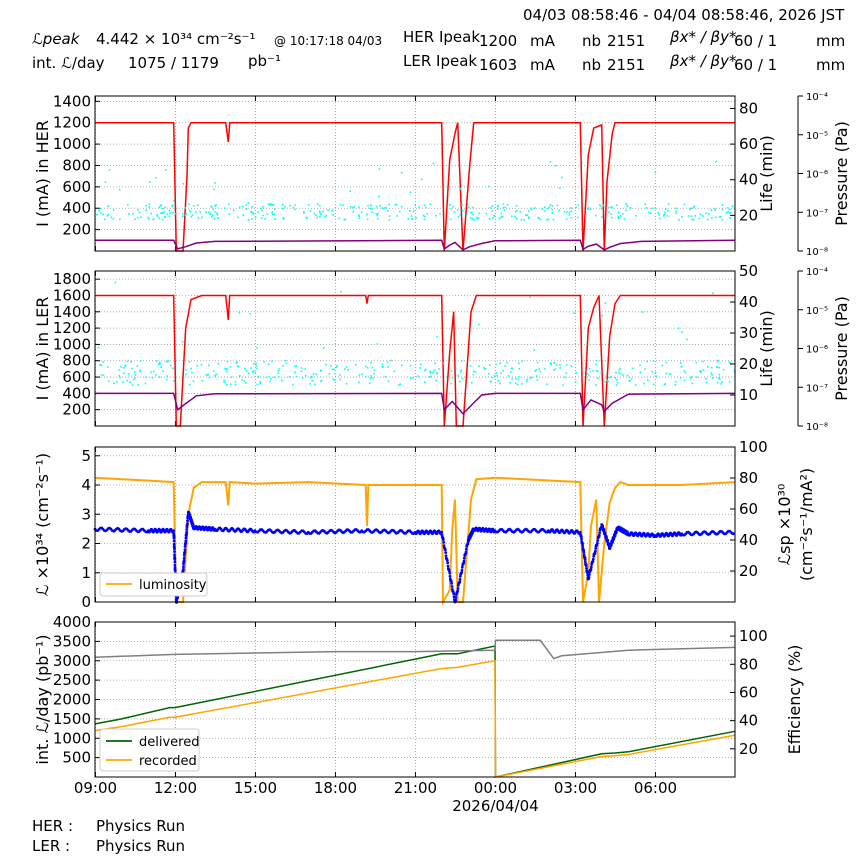 The height and width of the screenshot is (864, 864). I want to click on tick-label-y: 1400, so click(72, 312).